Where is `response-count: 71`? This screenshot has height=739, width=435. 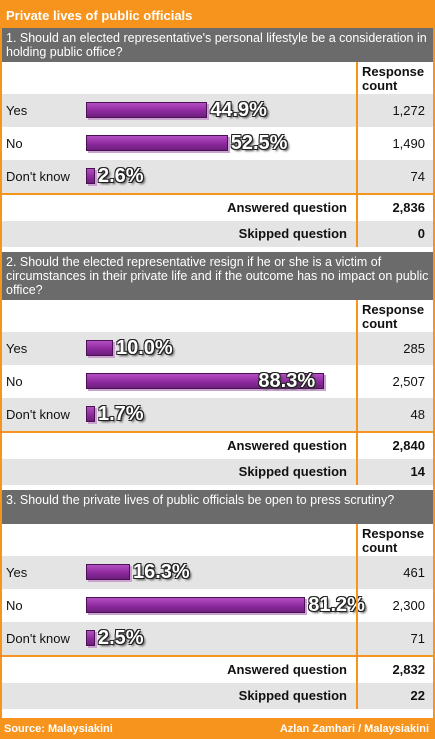
response-count: 71 is located at coordinates (417, 638).